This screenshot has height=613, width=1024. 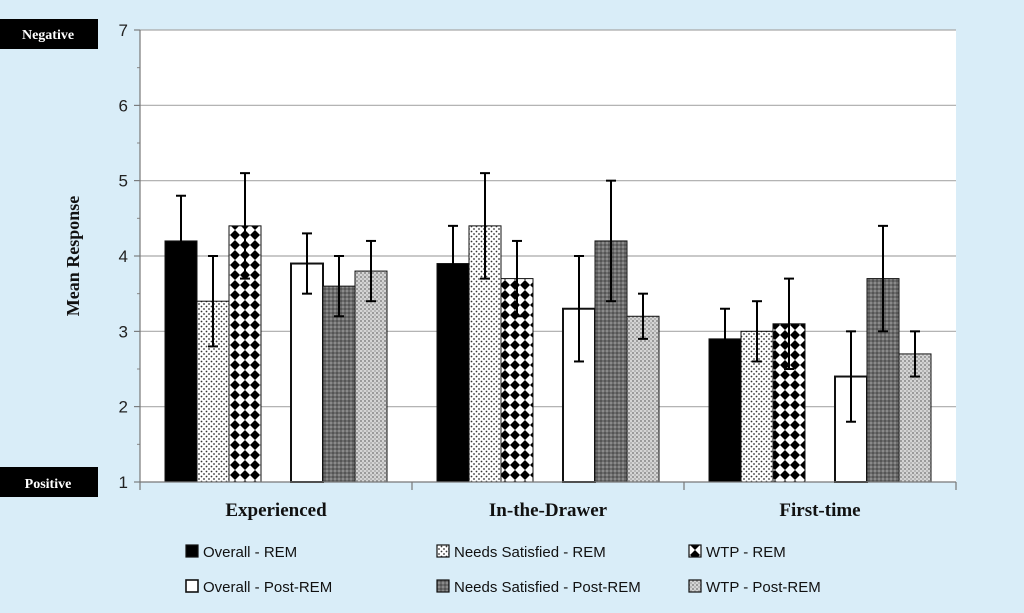 I want to click on y-tick-label-4: 4, so click(x=123, y=256).